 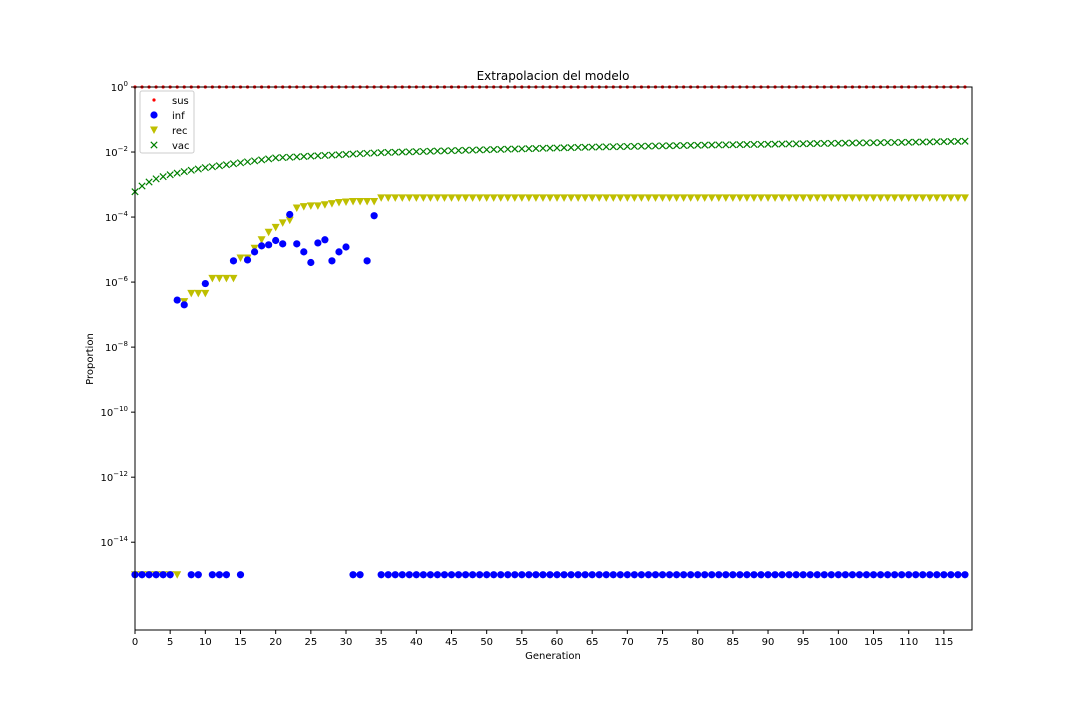 I want to click on y-tick-label: 10⁻⁶, so click(x=117, y=282).